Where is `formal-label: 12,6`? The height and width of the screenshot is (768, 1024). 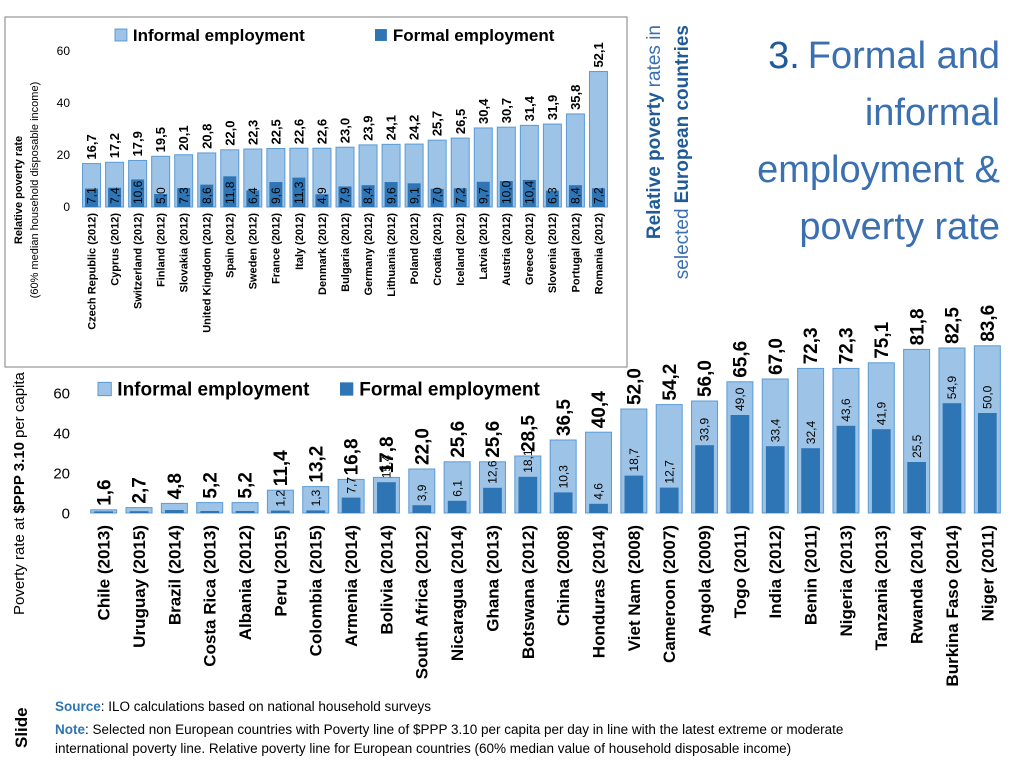 formal-label: 12,6 is located at coordinates (493, 472).